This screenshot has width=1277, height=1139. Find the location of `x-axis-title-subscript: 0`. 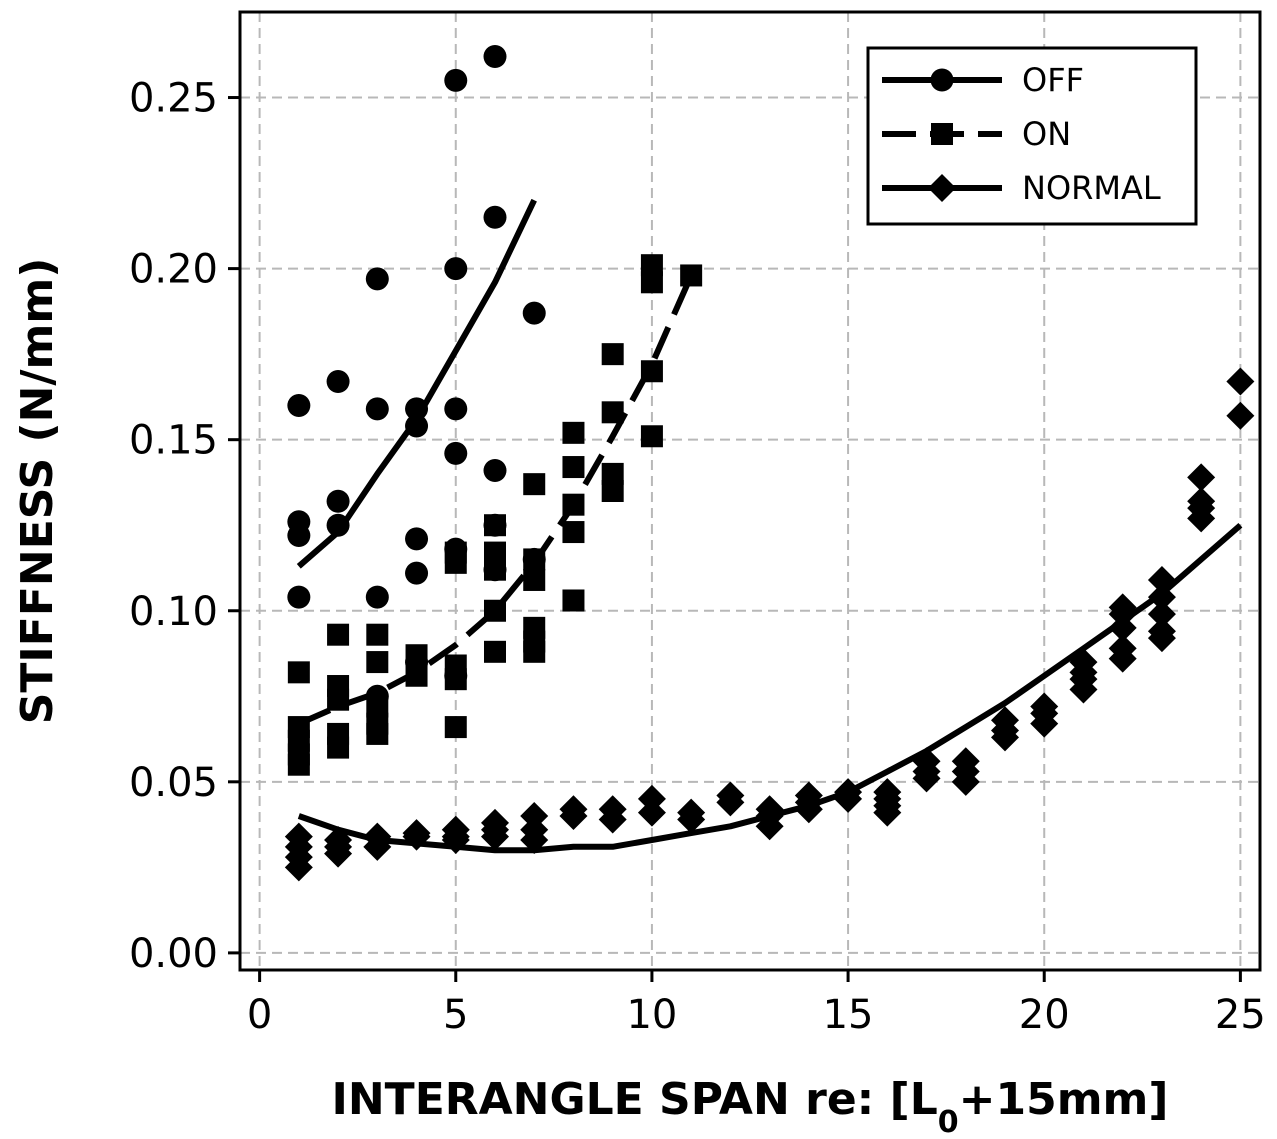

x-axis-title-subscript: 0 is located at coordinates (948, 1122).